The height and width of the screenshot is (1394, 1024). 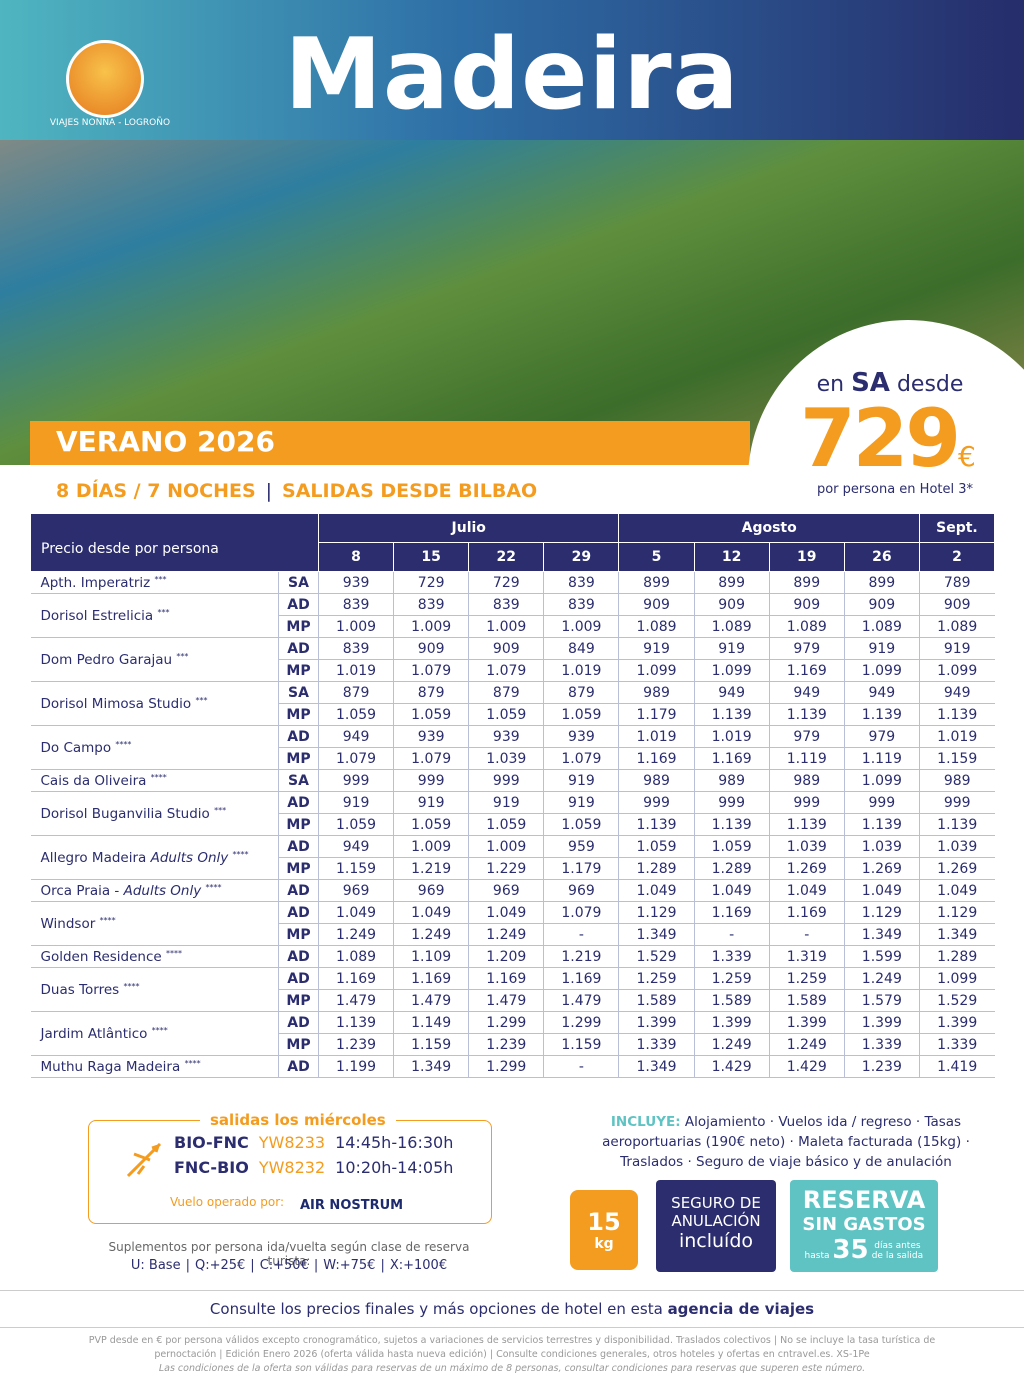 What do you see at coordinates (741, 1309) in the screenshot?
I see `footer-highlight: agencia de viajes` at bounding box center [741, 1309].